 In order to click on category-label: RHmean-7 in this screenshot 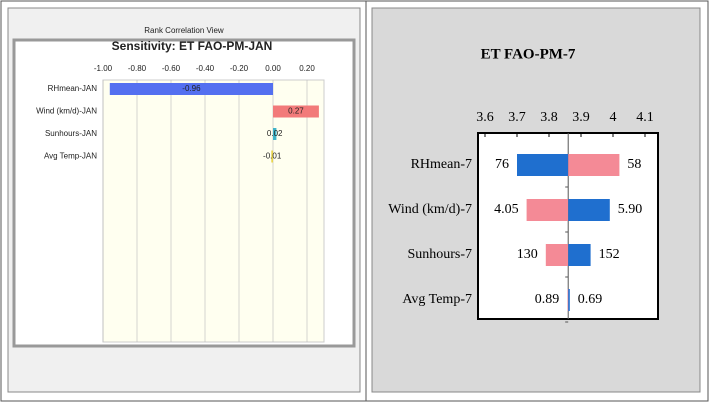, I will do `click(441, 164)`.